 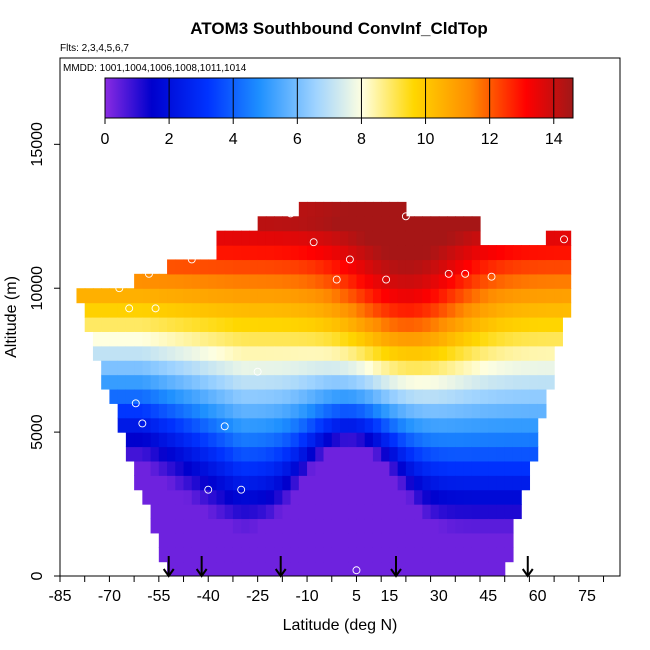 What do you see at coordinates (587, 596) in the screenshot?
I see `x-tick-label: 75` at bounding box center [587, 596].